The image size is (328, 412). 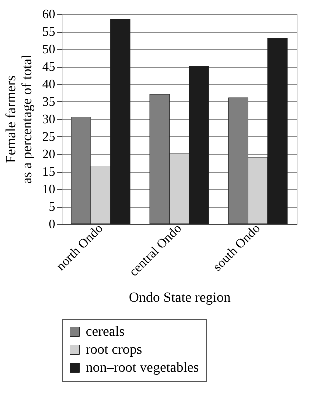 What do you see at coordinates (114, 350) in the screenshot?
I see `legend-label: root crops` at bounding box center [114, 350].